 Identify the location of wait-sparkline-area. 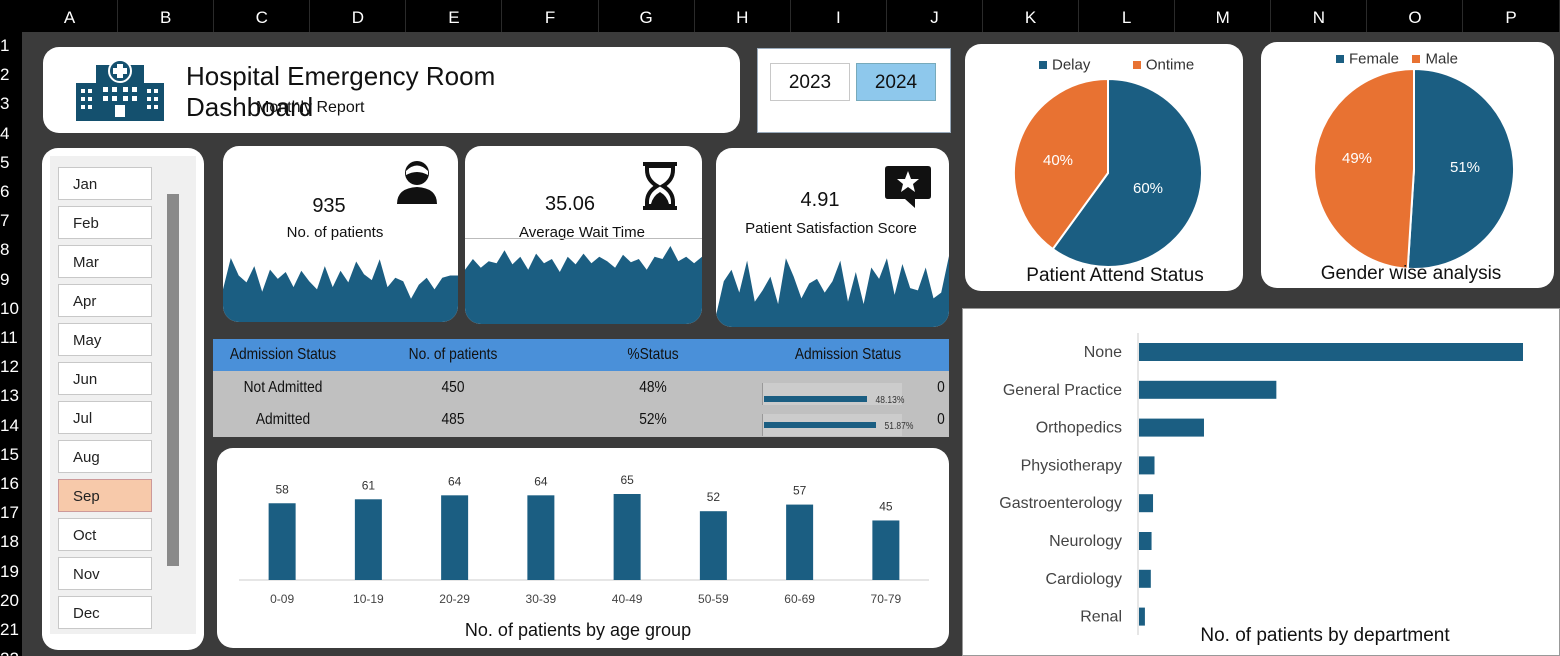
(583, 285).